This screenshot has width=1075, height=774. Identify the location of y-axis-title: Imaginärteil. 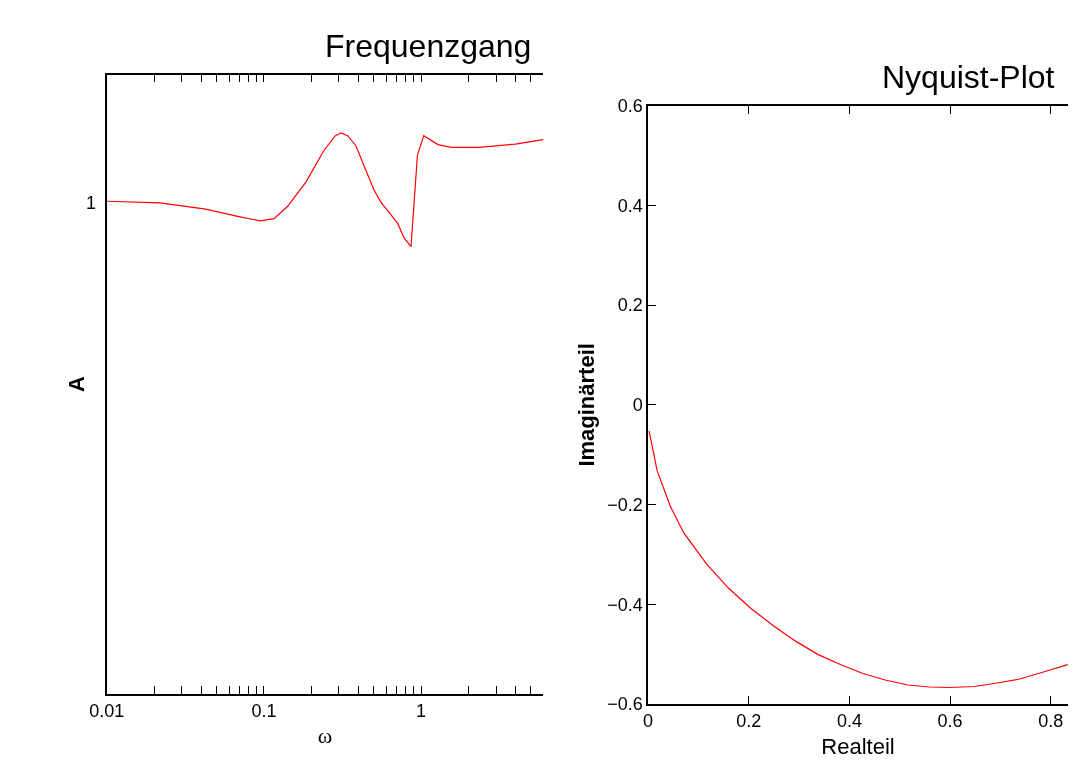
(587, 405).